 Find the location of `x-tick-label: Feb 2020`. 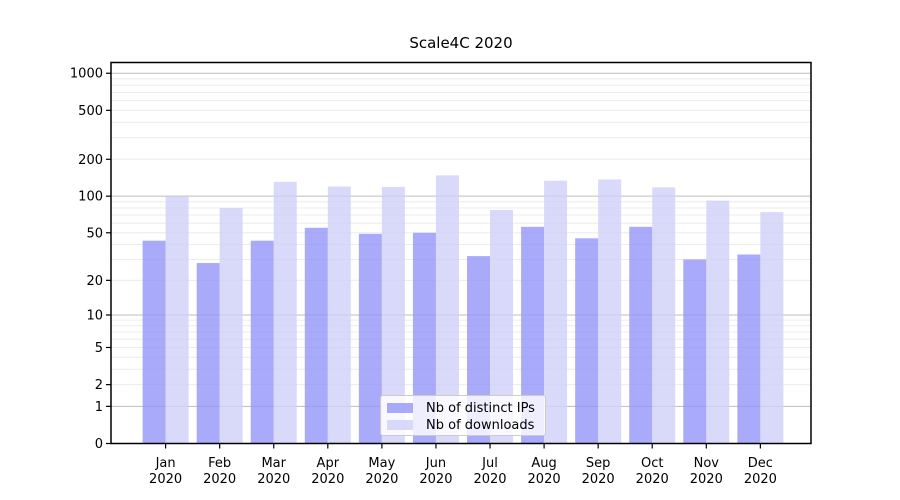

x-tick-label: Feb 2020 is located at coordinates (219, 471).